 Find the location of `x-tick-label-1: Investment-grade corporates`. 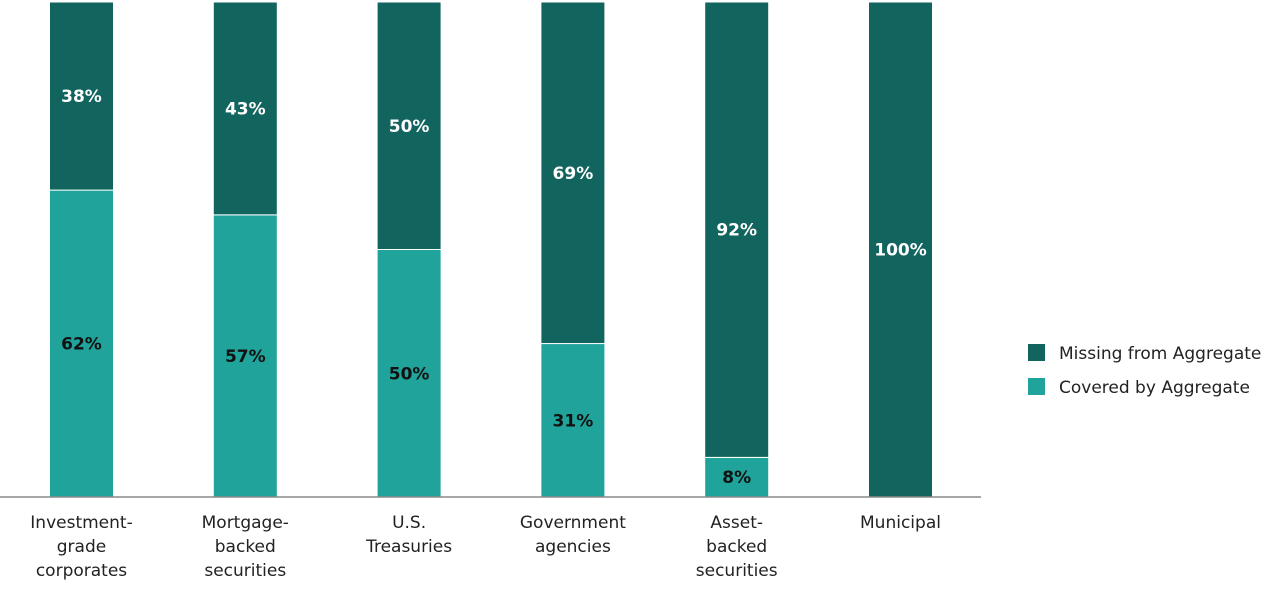

x-tick-label-1: Investment-grade corporates is located at coordinates (81, 547).